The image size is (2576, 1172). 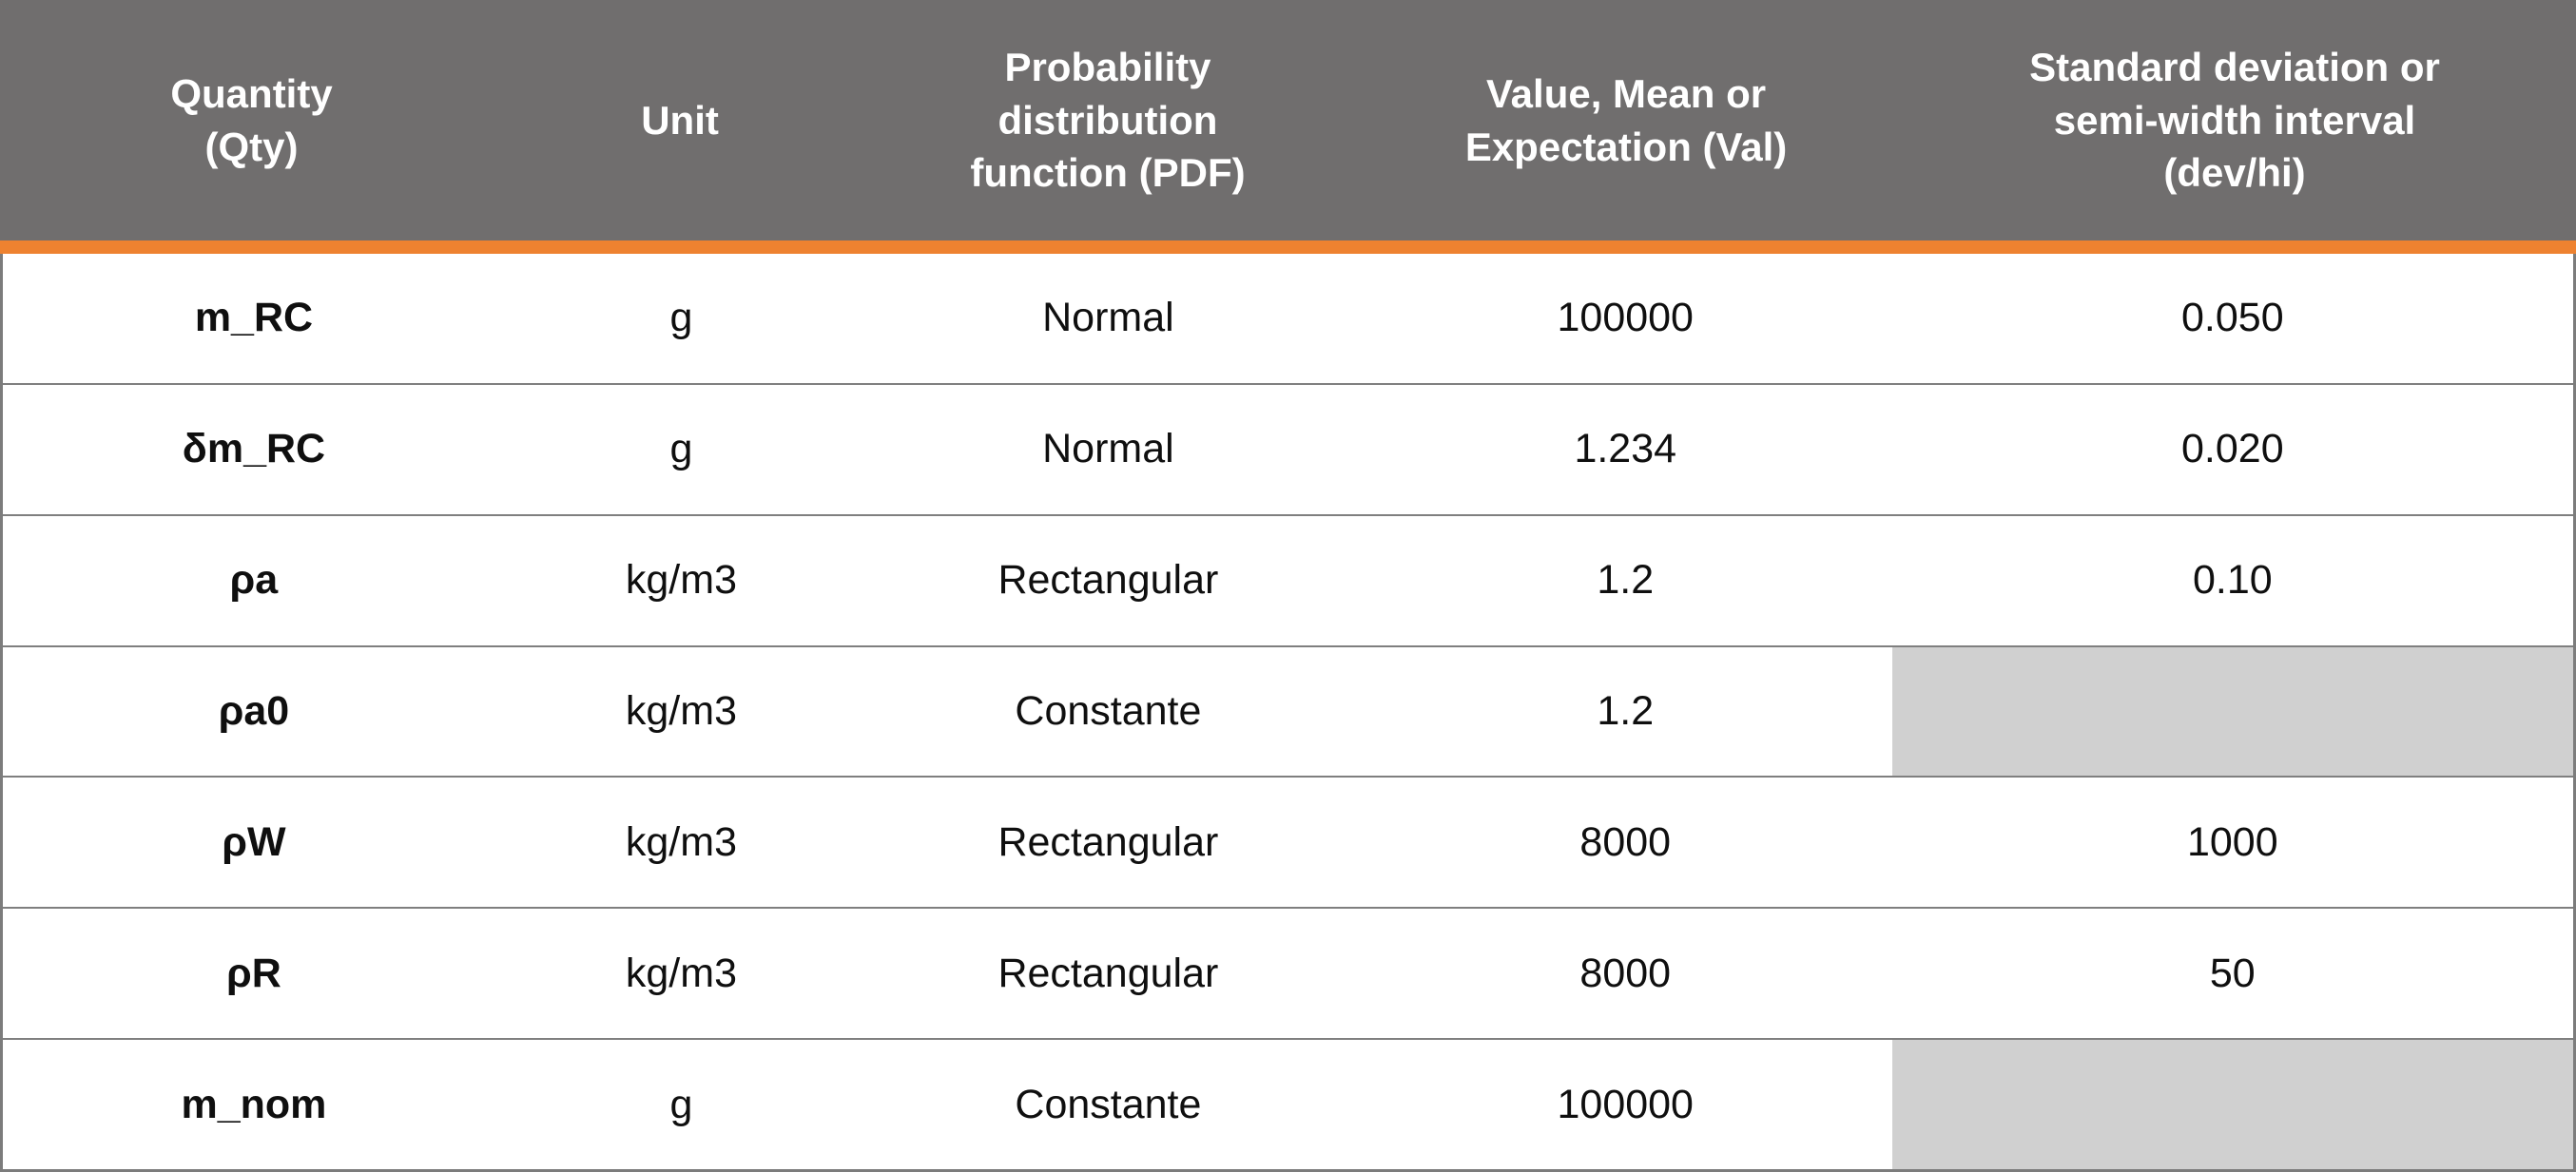 I want to click on cell-deviation: 0.020, so click(x=2232, y=449).